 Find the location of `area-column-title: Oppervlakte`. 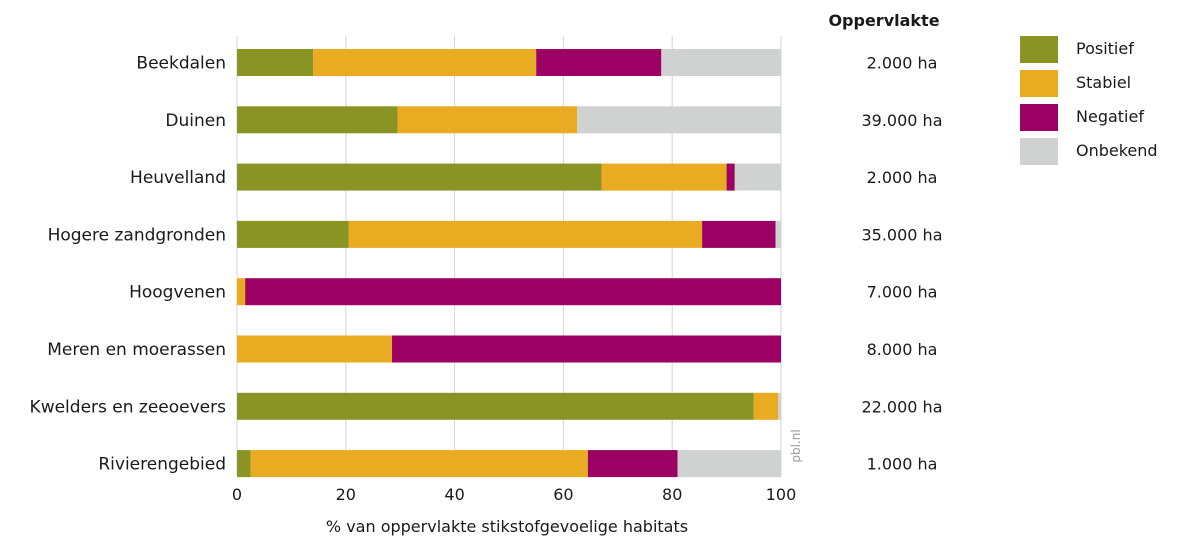

area-column-title: Oppervlakte is located at coordinates (883, 20).